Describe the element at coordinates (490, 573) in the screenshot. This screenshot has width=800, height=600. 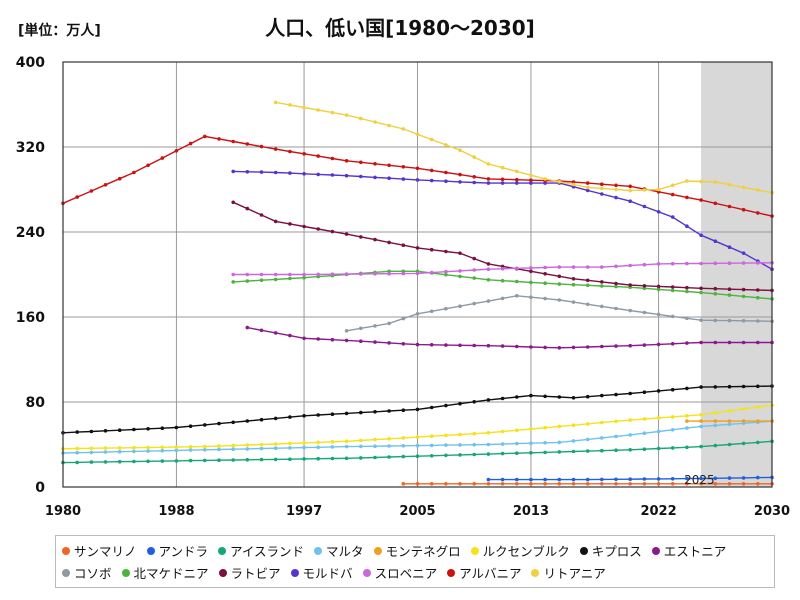
I see `legend-label: アルバニア` at that location.